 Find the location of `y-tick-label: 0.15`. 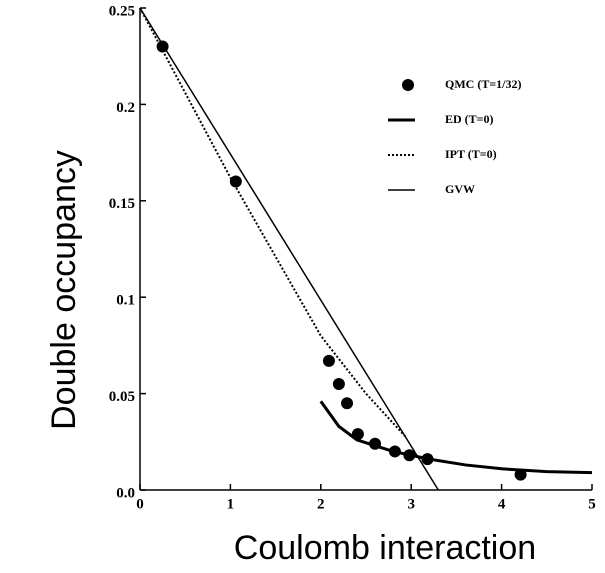

y-tick-label: 0.15 is located at coordinates (122, 204).